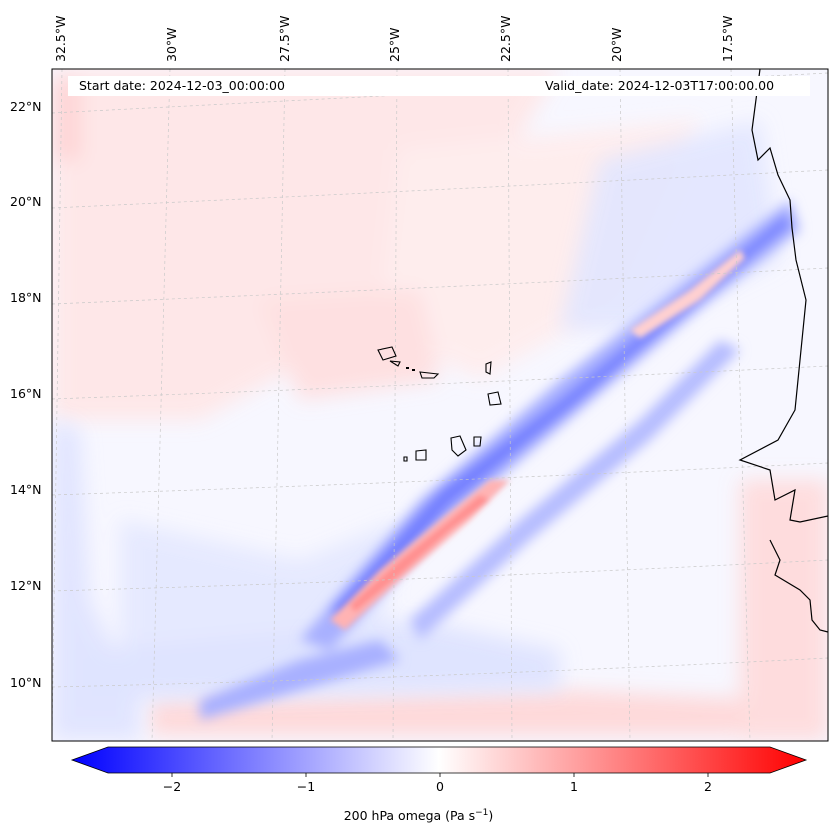 This screenshot has width=837, height=839. Describe the element at coordinates (172, 786) in the screenshot. I see `colorbar-tick: −2` at that location.